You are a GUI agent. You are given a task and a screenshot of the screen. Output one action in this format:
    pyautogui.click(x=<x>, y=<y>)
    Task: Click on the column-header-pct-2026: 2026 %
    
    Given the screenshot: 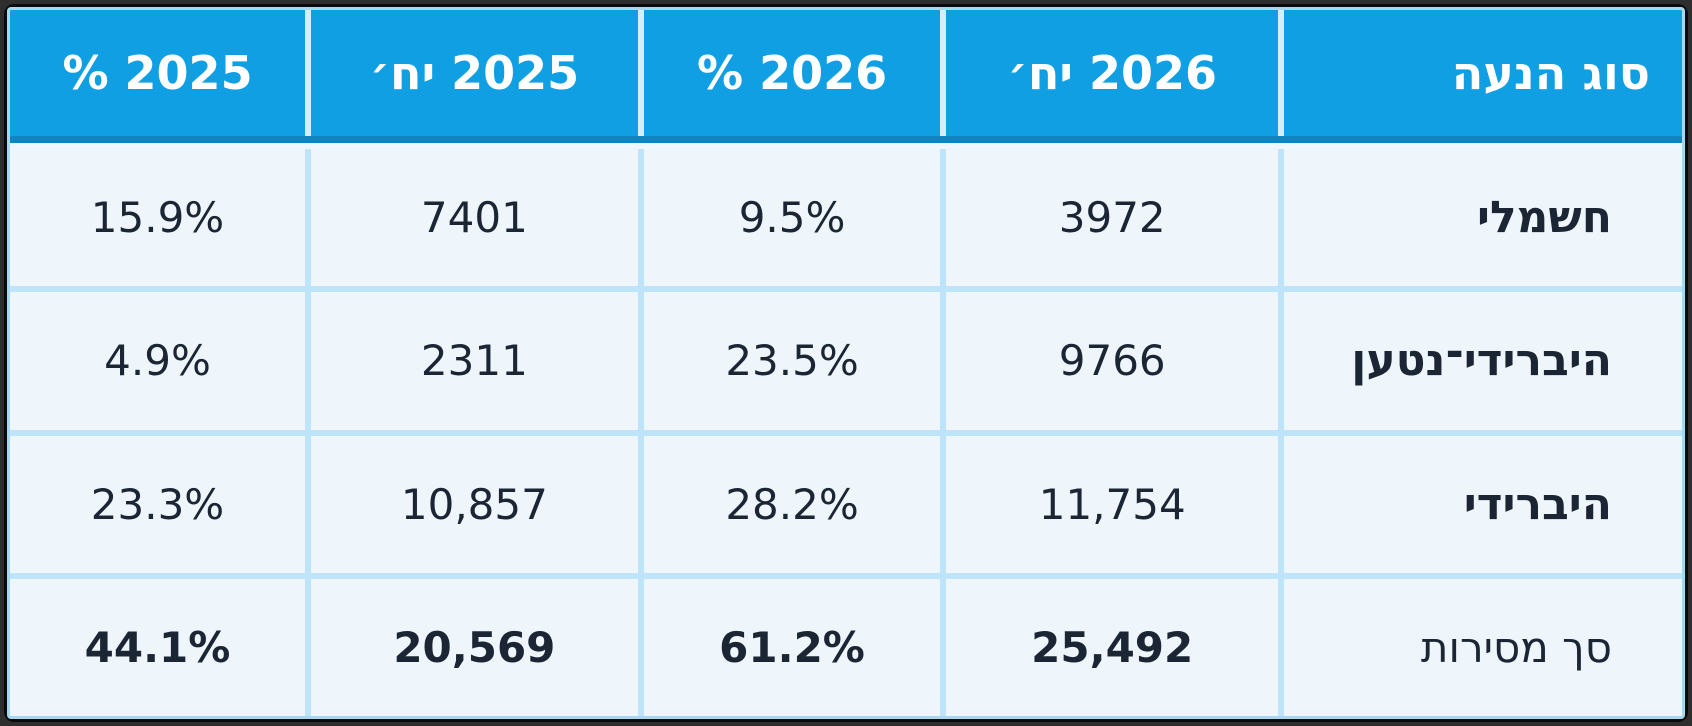 What is the action you would take?
    pyautogui.click(x=795, y=73)
    